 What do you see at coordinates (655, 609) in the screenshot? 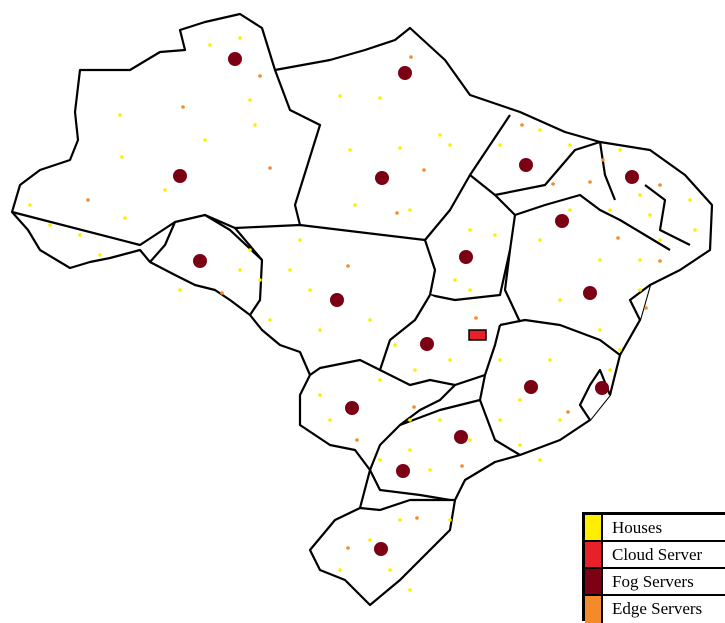
I see `legend-item-edge-servers: Edge Servers` at bounding box center [655, 609].